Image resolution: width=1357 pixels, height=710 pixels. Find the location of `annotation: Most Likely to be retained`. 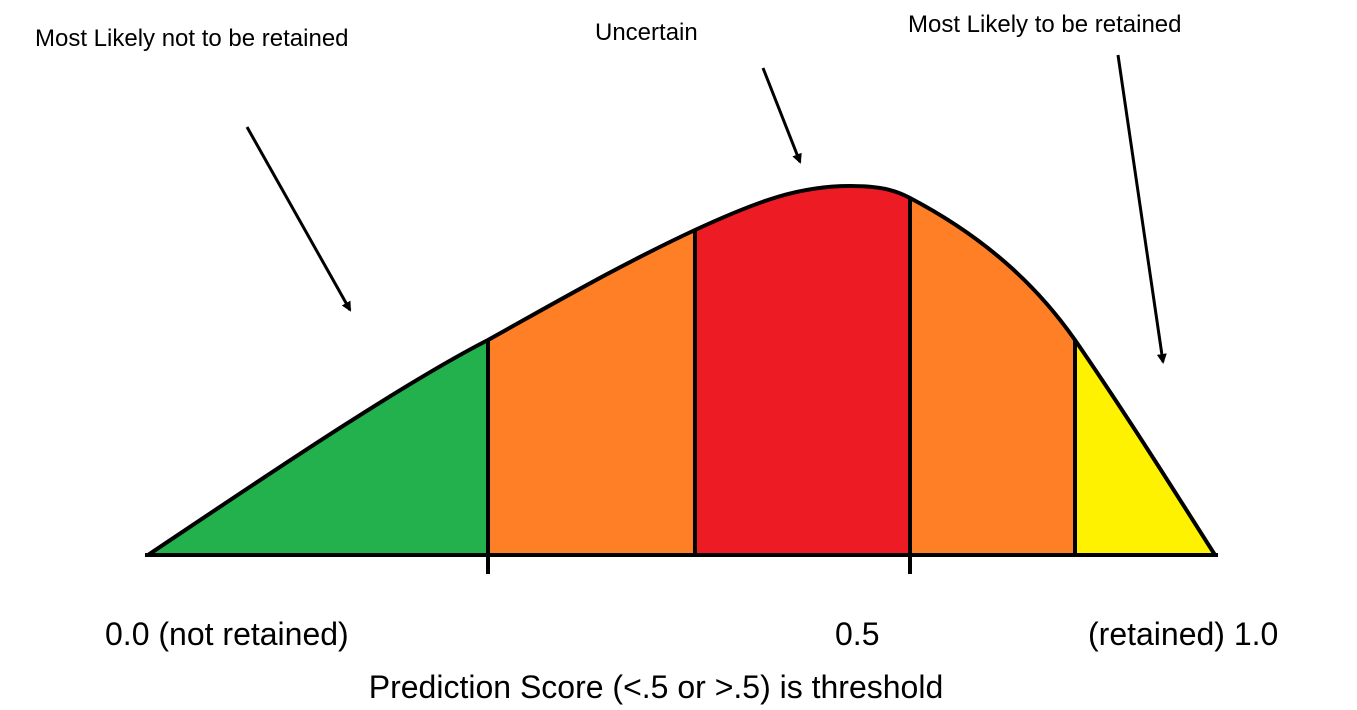

annotation: Most Likely to be retained is located at coordinates (1044, 24).